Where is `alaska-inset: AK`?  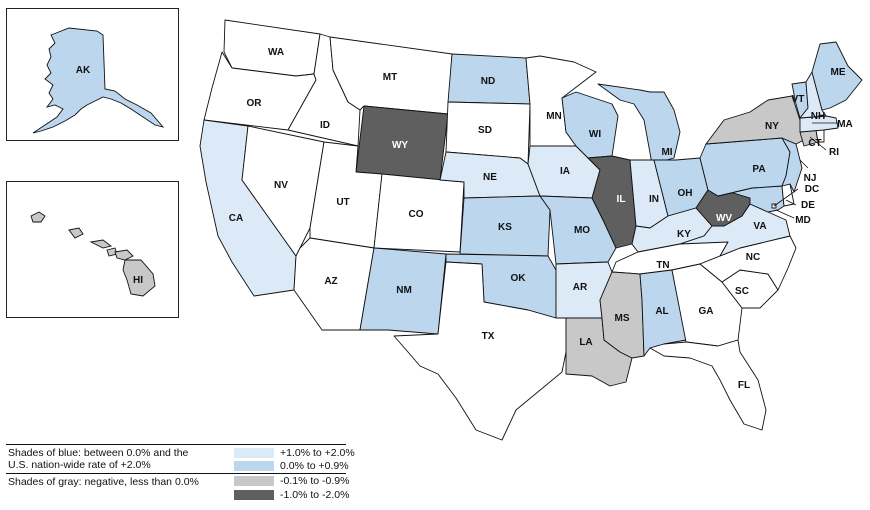
alaska-inset: AK is located at coordinates (92, 74).